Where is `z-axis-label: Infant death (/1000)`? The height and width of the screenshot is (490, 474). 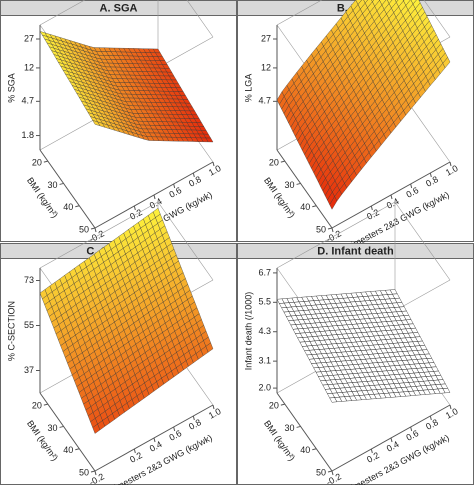 z-axis-label: Infant death (/1000) is located at coordinates (248, 331).